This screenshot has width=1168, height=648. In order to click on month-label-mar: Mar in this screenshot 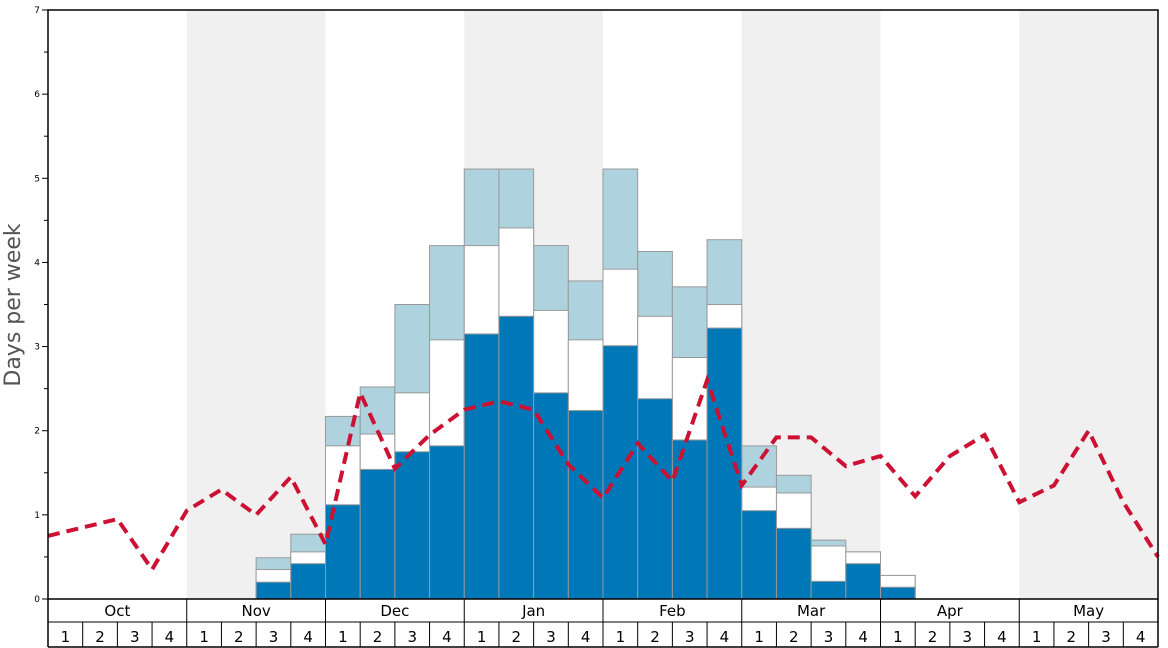, I will do `click(811, 611)`.